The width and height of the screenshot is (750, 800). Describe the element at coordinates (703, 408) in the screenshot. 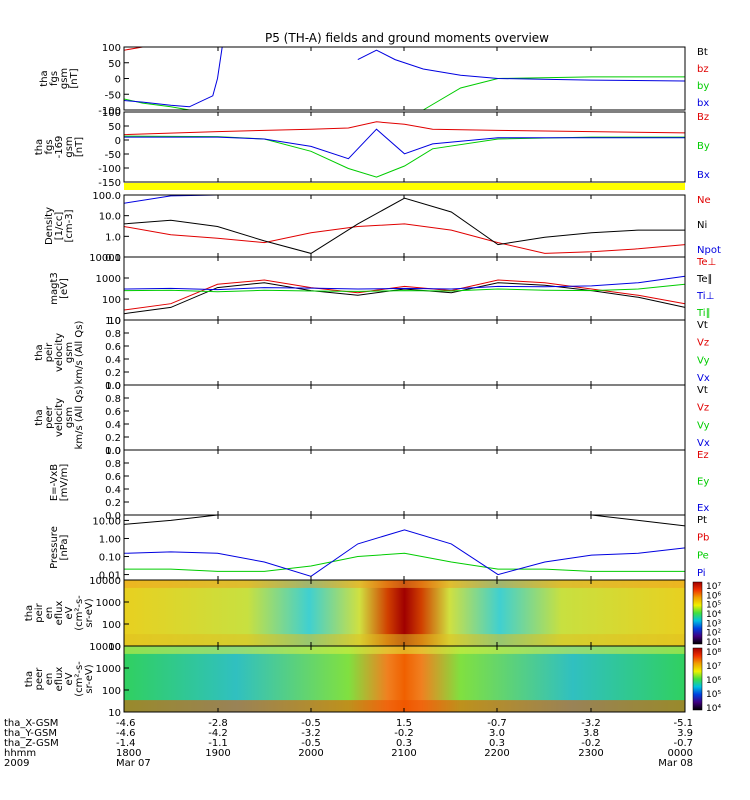

I see `legend-label: Vz` at that location.